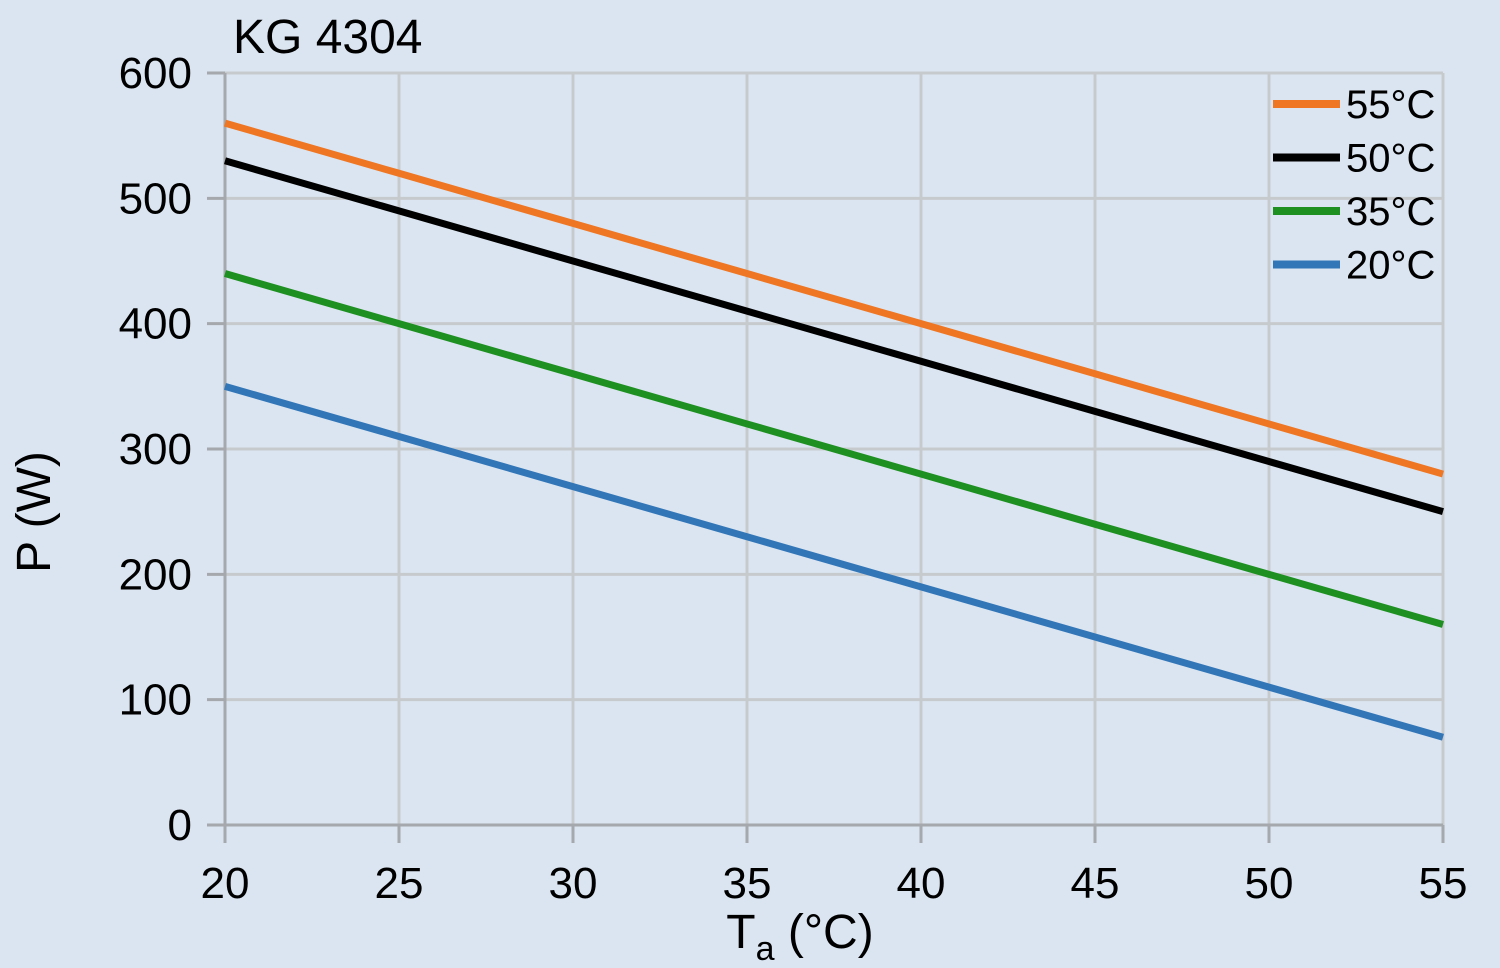 Image resolution: width=1500 pixels, height=968 pixels. What do you see at coordinates (1269, 883) in the screenshot?
I see `x-tick-label: 50` at bounding box center [1269, 883].